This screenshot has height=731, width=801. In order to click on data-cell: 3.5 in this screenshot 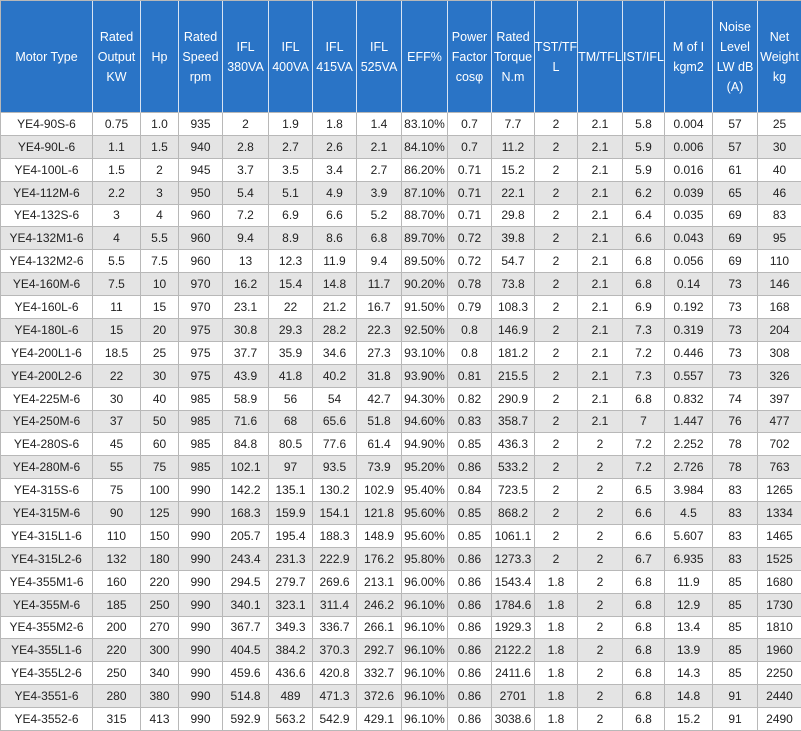, I will do `click(291, 170)`.